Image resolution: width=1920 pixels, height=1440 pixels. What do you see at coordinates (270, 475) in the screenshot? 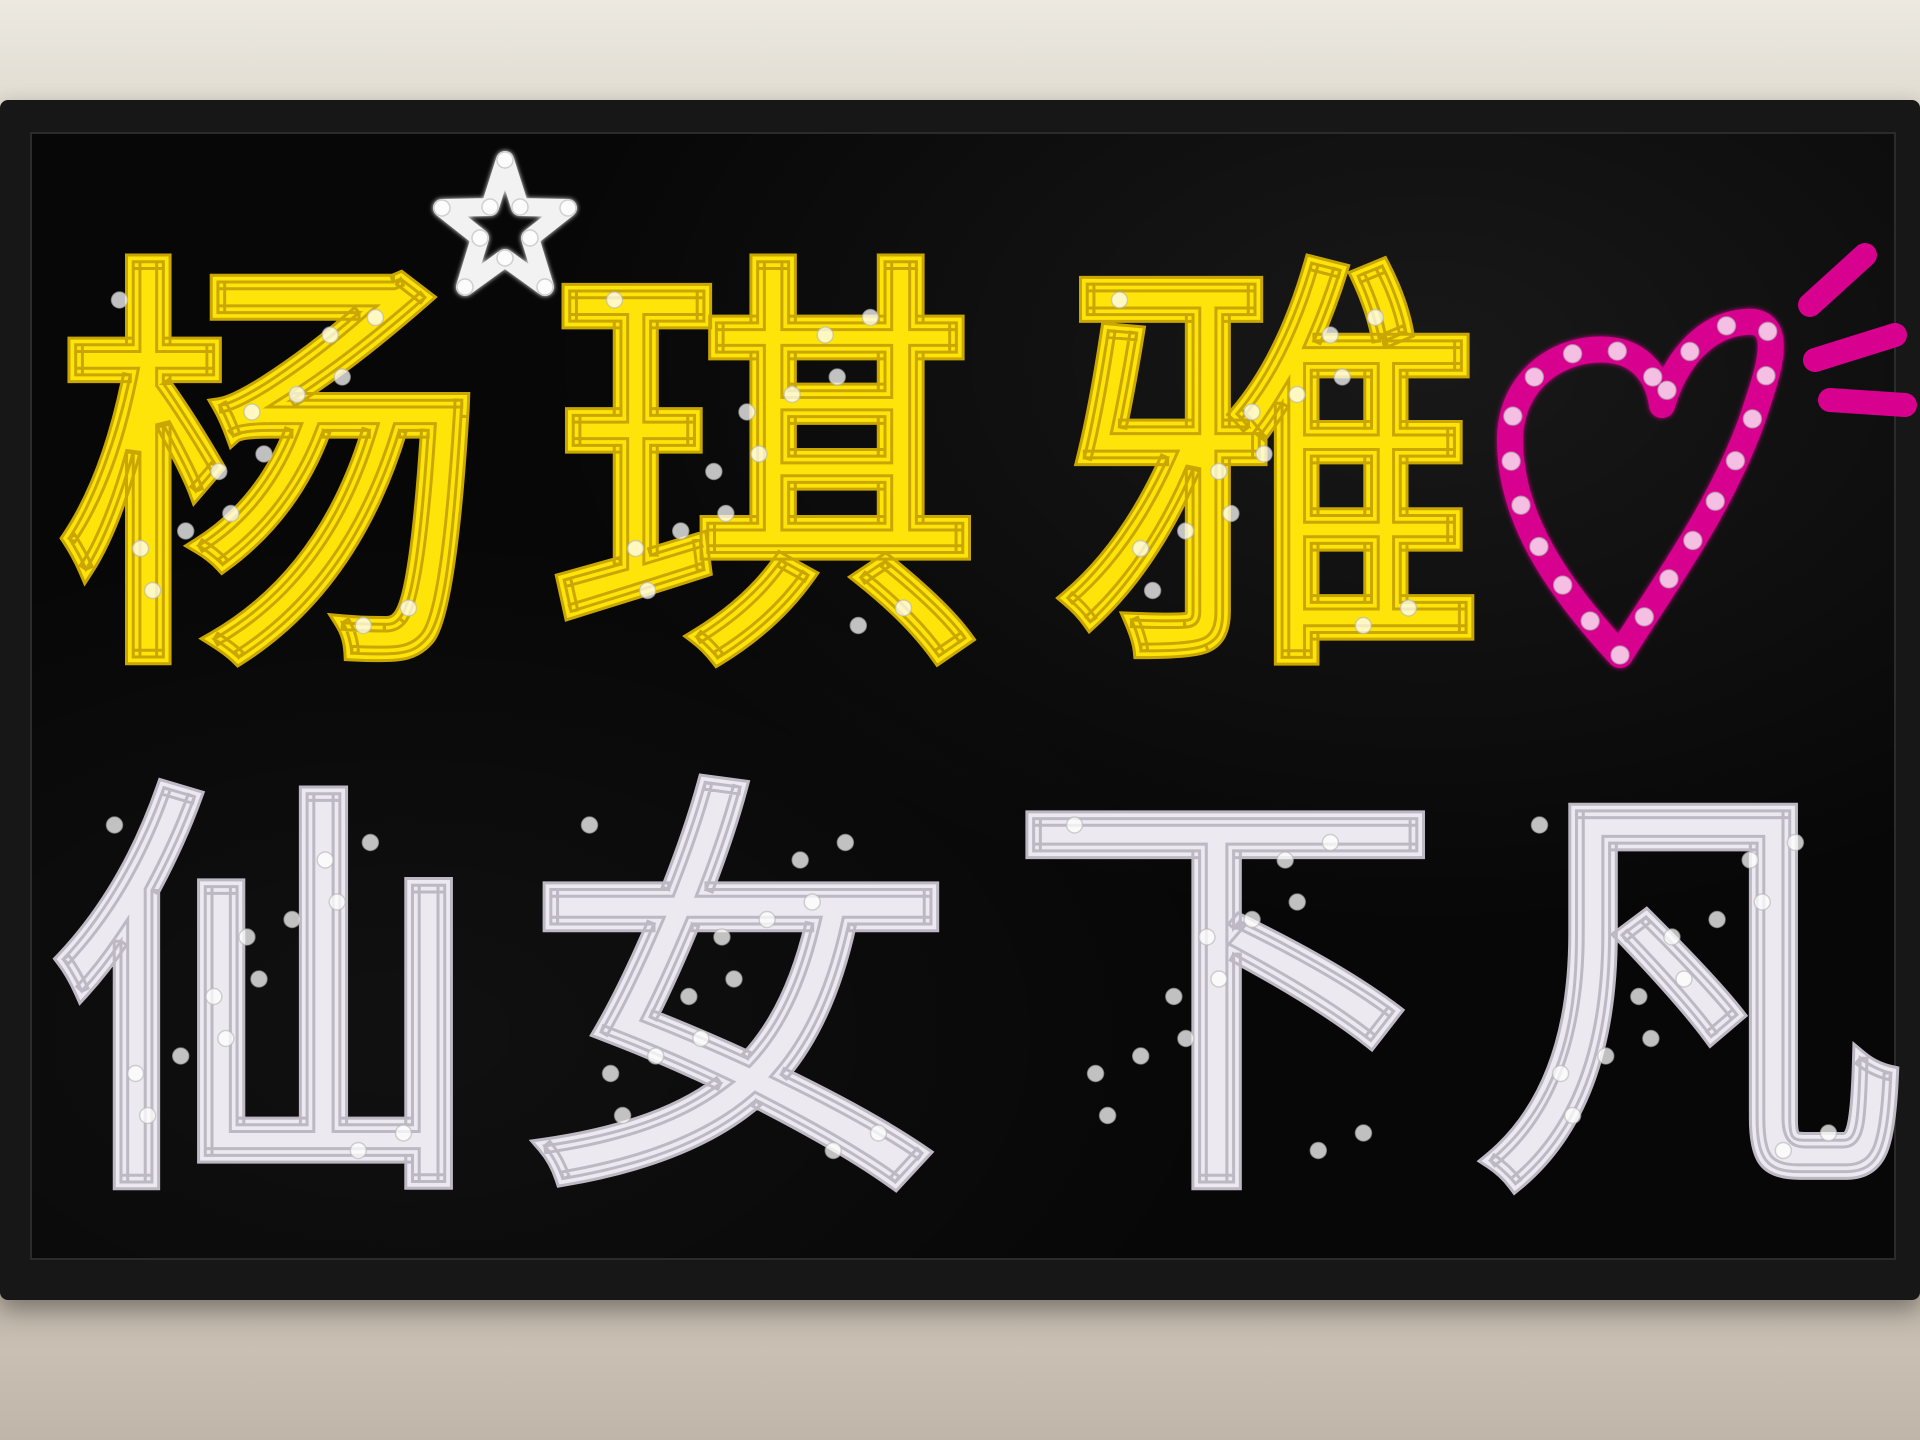
I see `char-yang: 杨` at bounding box center [270, 475].